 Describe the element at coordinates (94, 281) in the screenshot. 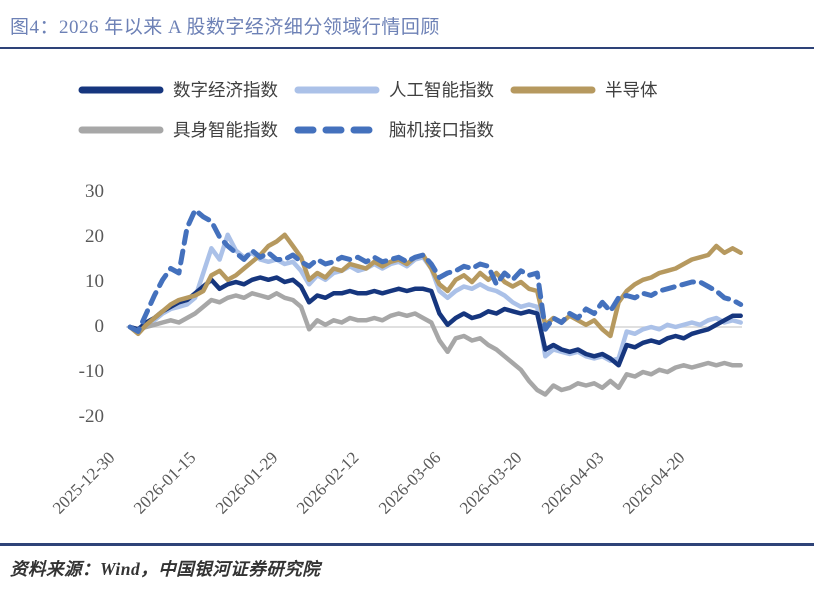

I see `y-tick-label: 10` at that location.